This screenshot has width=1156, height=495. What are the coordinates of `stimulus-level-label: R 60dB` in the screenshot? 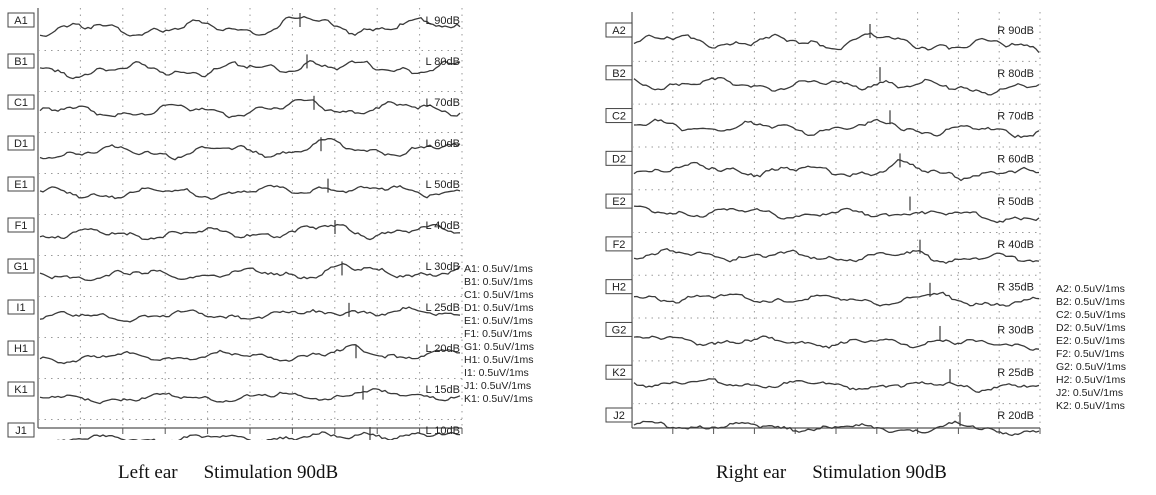 It's located at (1015, 159).